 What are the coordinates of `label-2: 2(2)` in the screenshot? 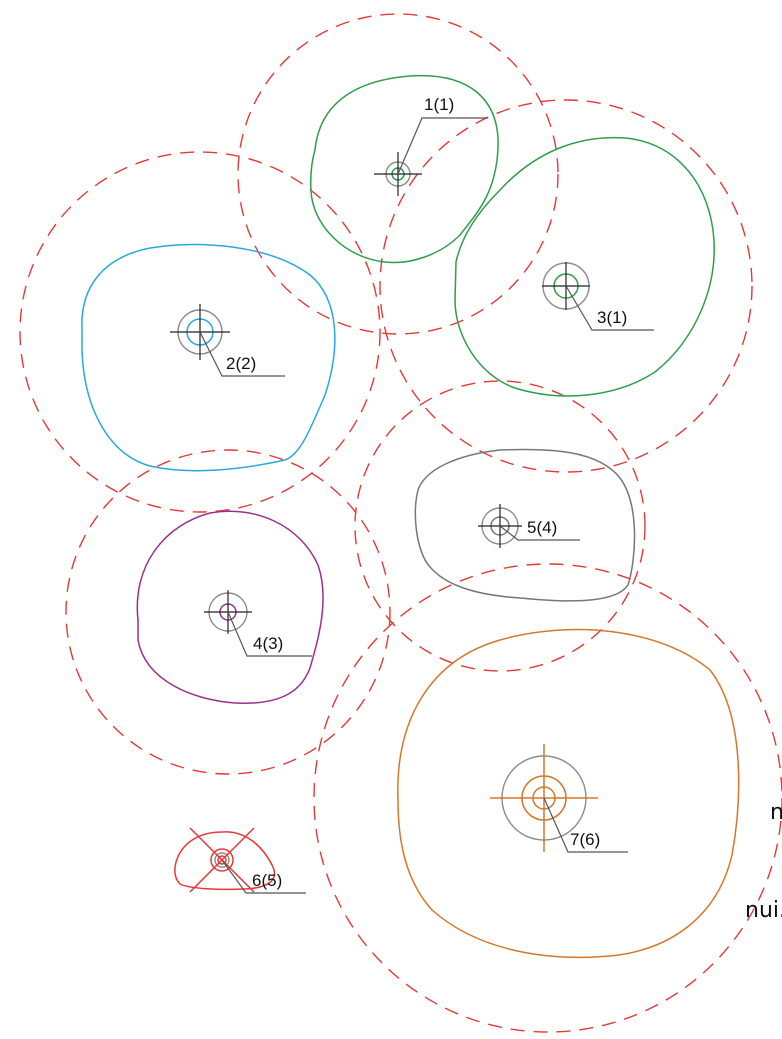 It's located at (241, 363).